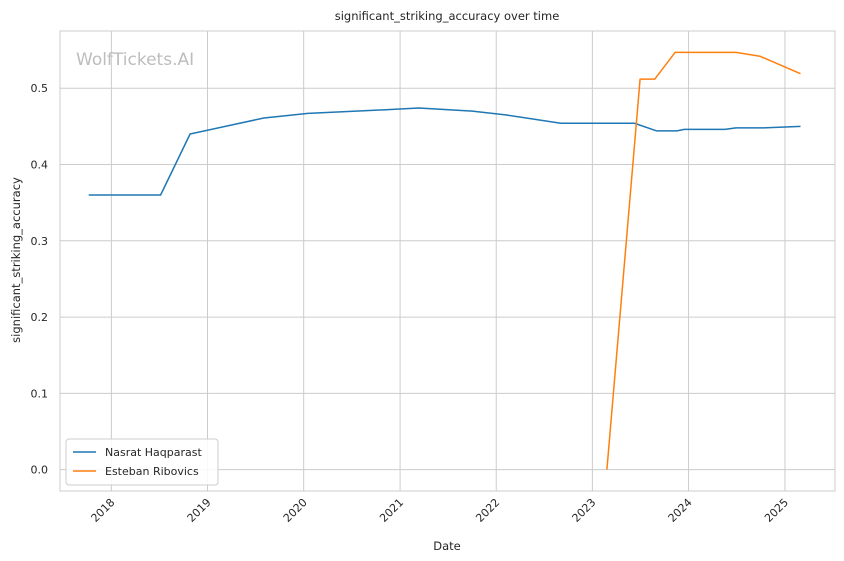 This screenshot has width=844, height=561. Describe the element at coordinates (40, 88) in the screenshot. I see `y-tick-label: 0.5` at that location.